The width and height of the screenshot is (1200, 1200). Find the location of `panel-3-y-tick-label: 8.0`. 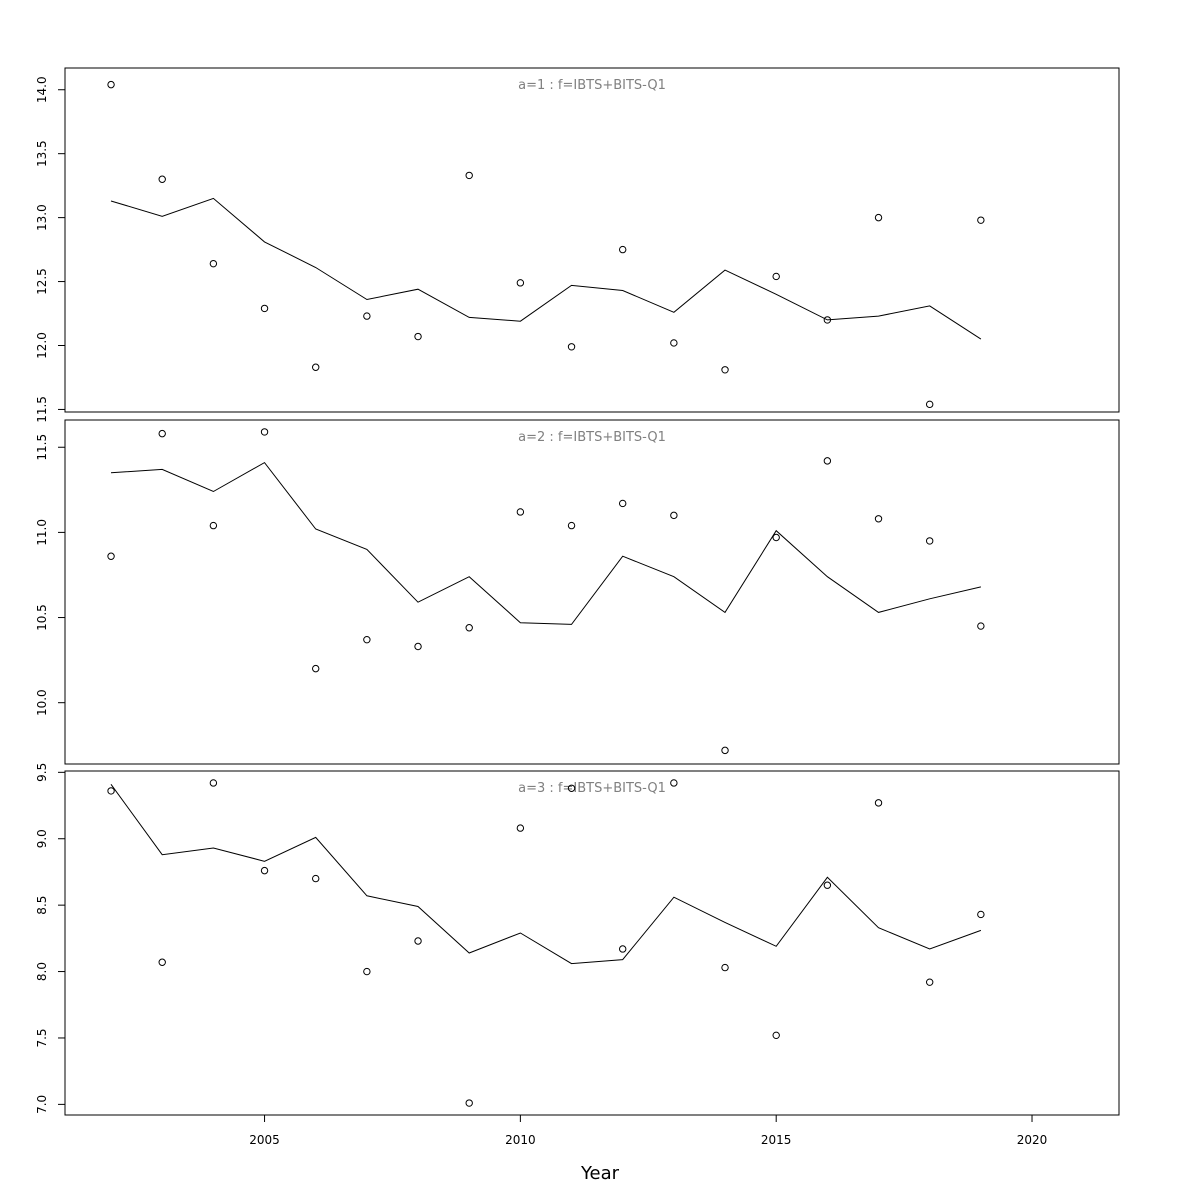

panel-3-y-tick-label: 8.0 is located at coordinates (42, 971).